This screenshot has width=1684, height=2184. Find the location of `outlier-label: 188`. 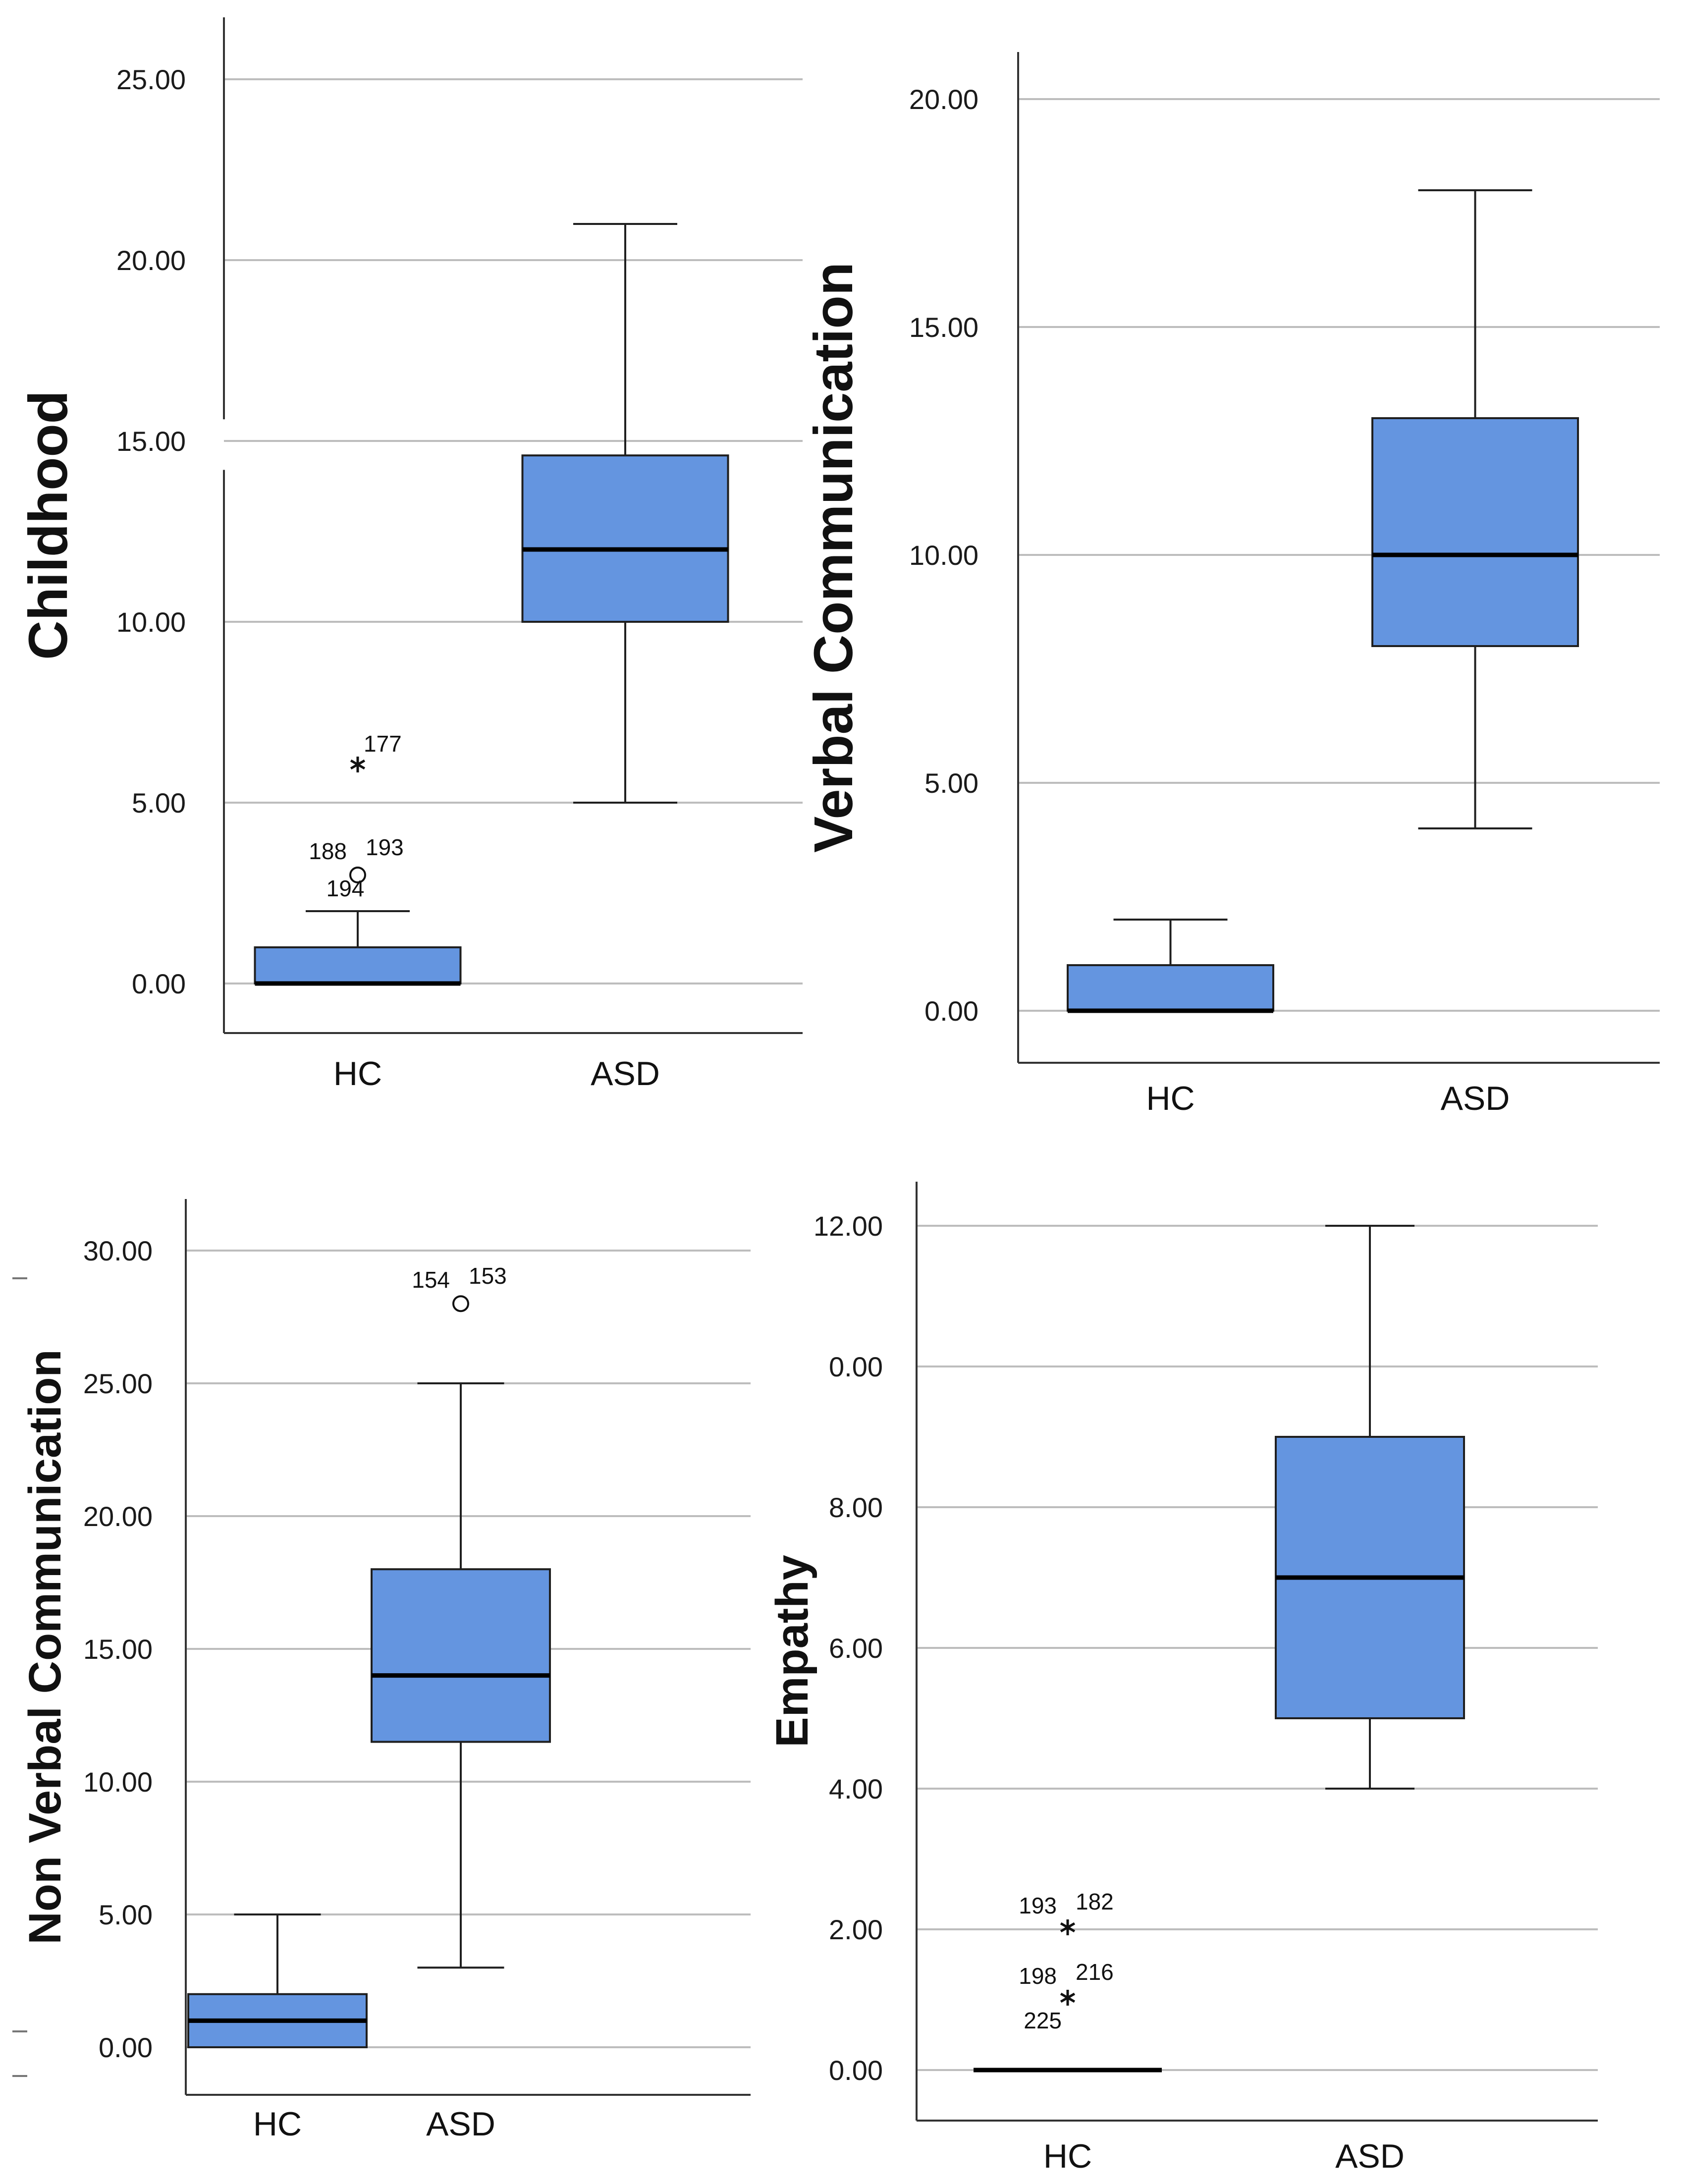

outlier-label: 188 is located at coordinates (328, 851).